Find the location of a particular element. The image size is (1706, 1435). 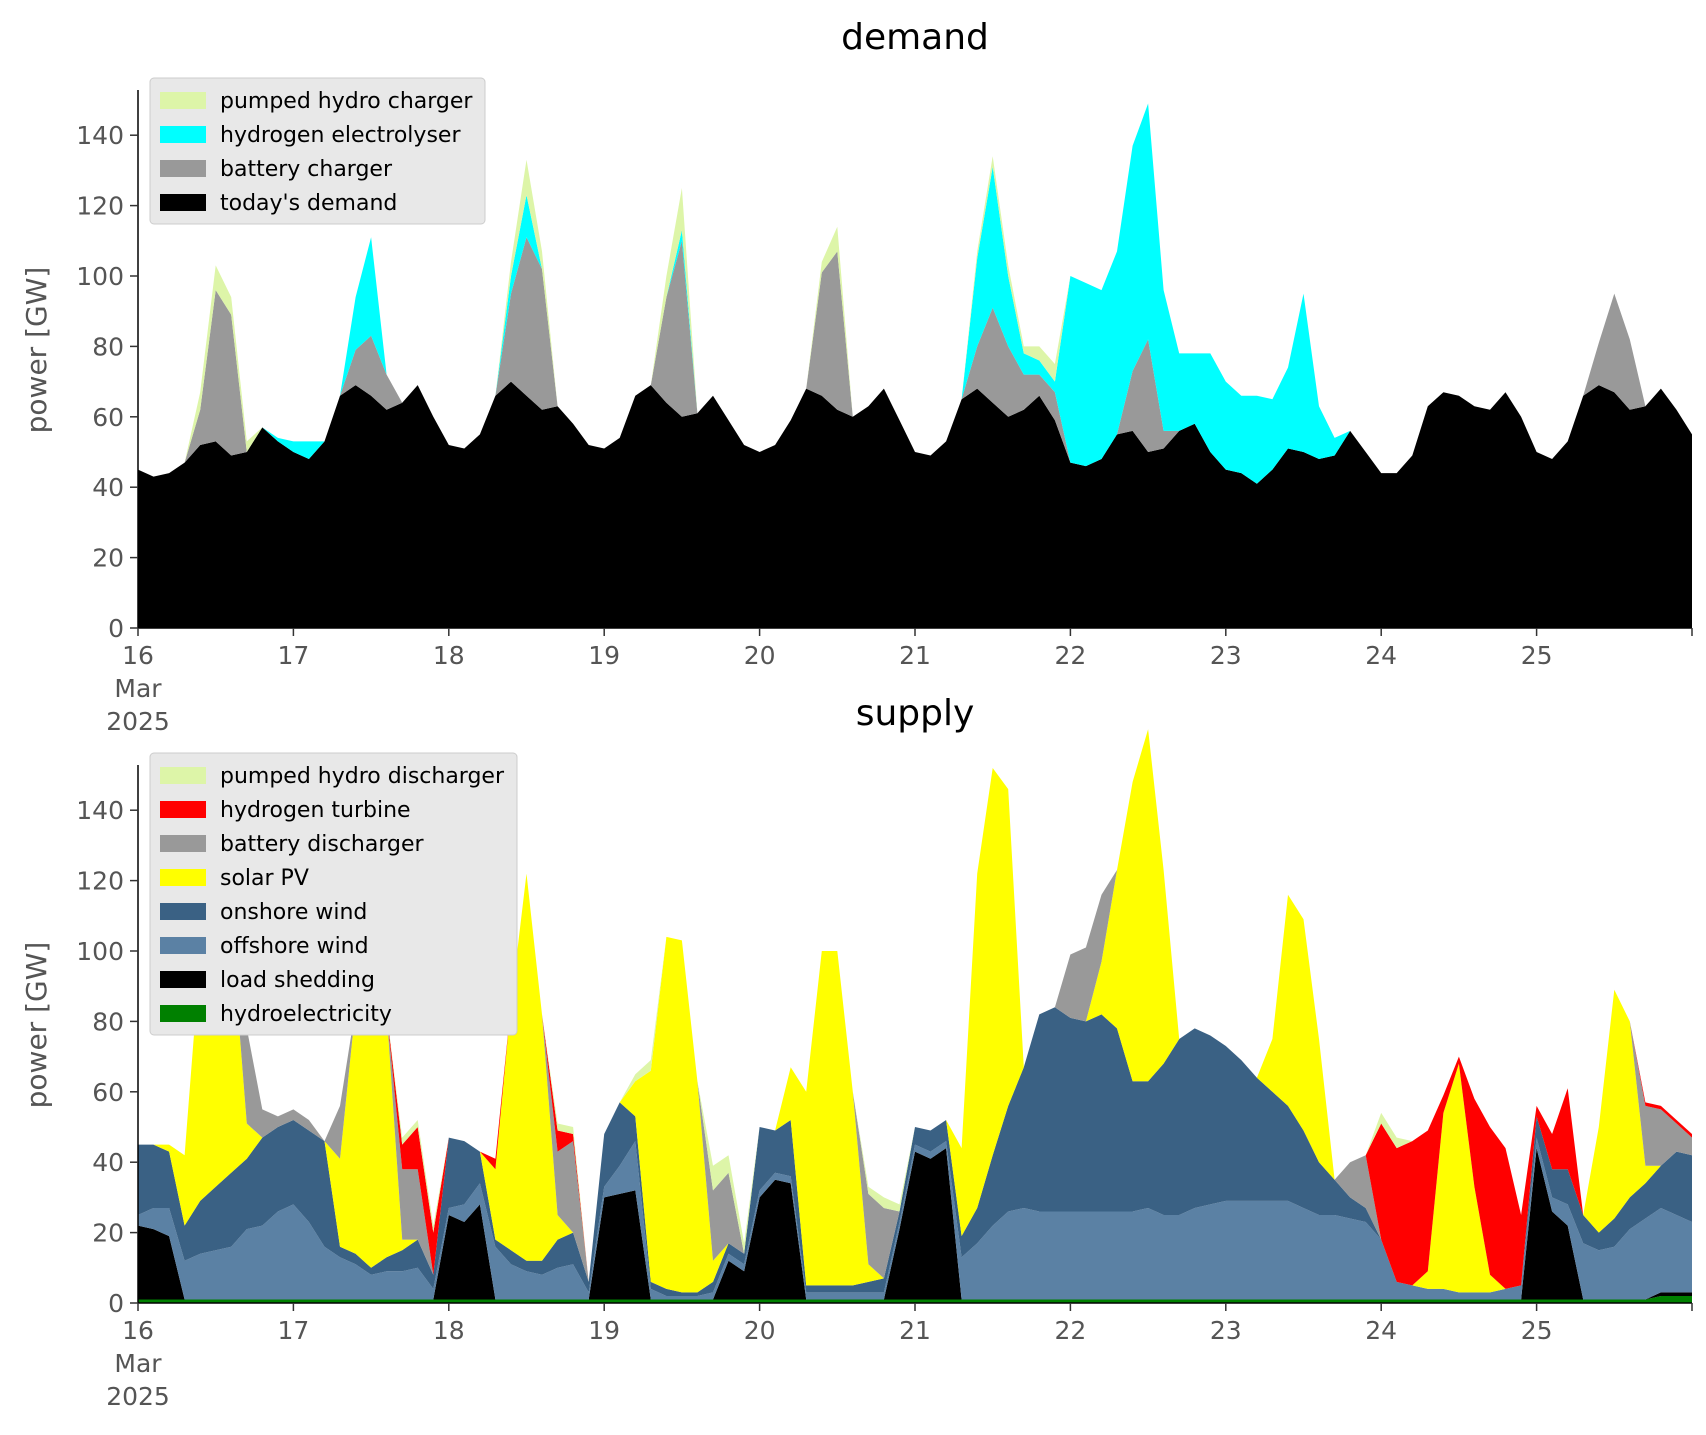

legend-swatch-pumped-hydro-discharger is located at coordinates (183, 775).